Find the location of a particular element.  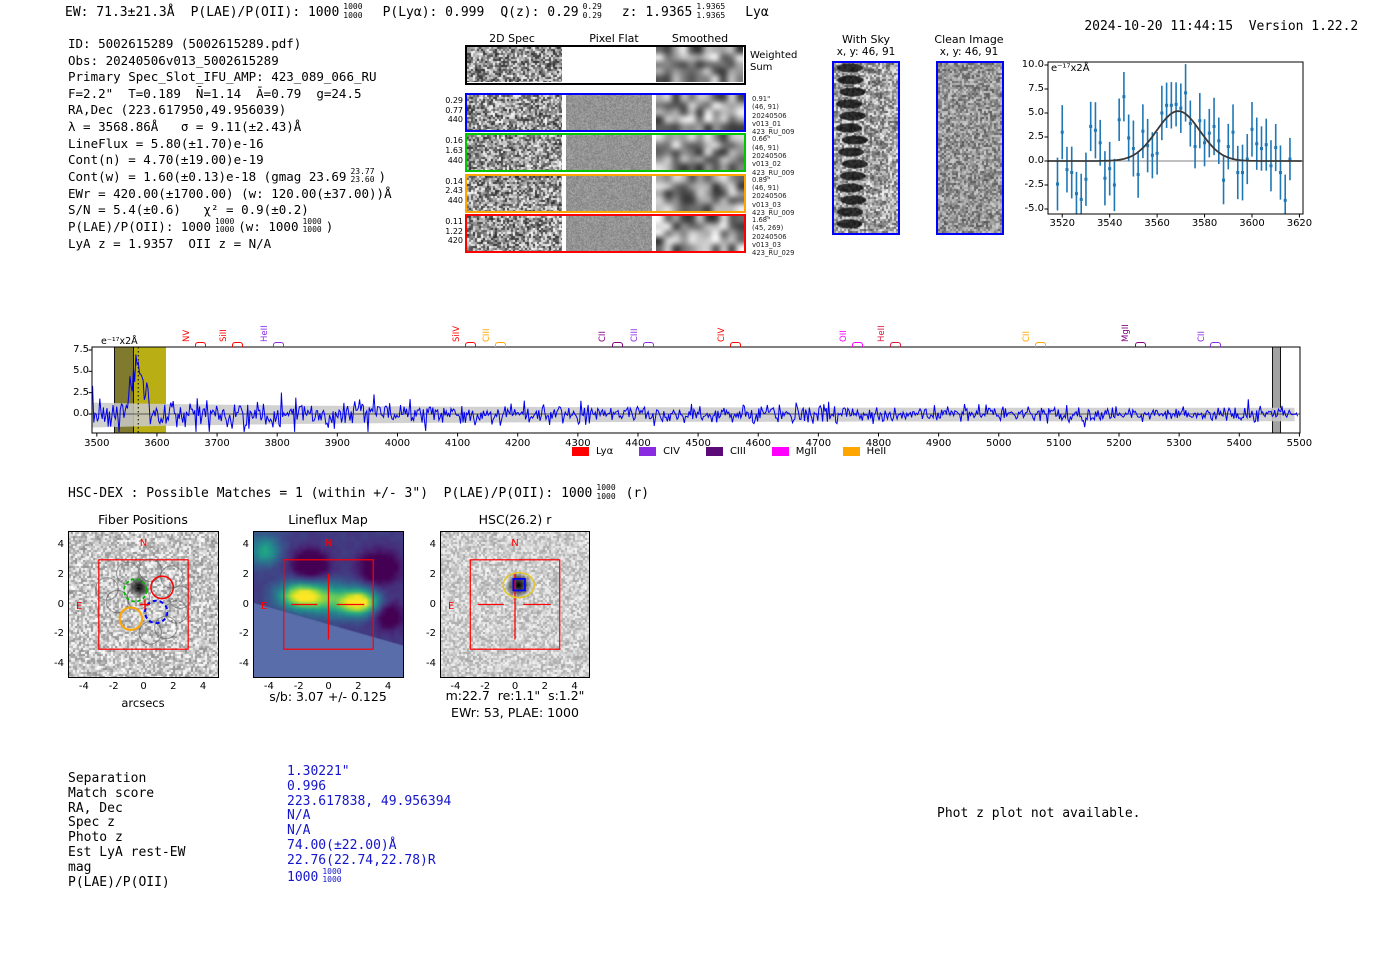

info-line: LineFlux = 5.80(±1.70)e-16 is located at coordinates (166, 143).